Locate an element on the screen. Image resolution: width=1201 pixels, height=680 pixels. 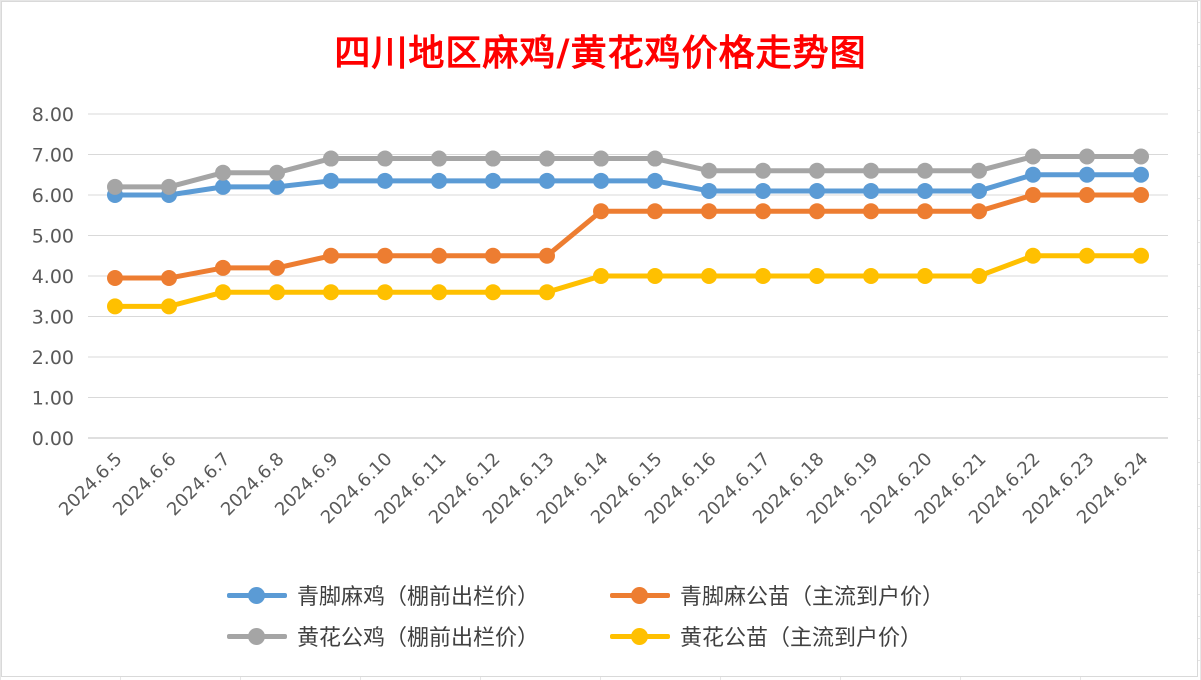
y-tick-label: 5.00 is located at coordinates (53, 237).